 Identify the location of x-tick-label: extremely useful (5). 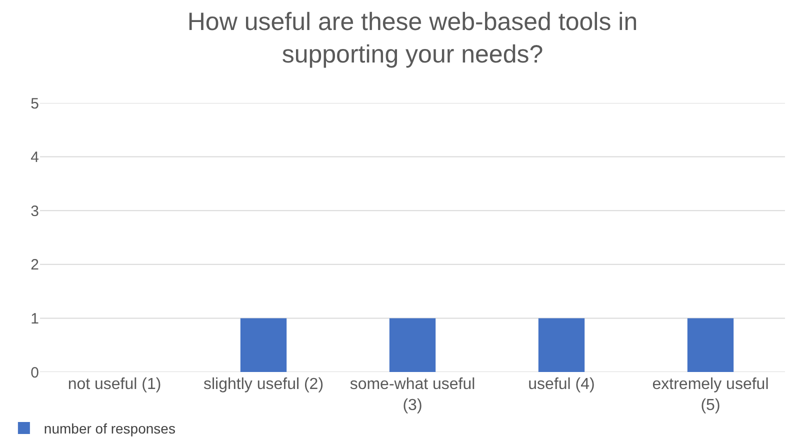
(710, 395).